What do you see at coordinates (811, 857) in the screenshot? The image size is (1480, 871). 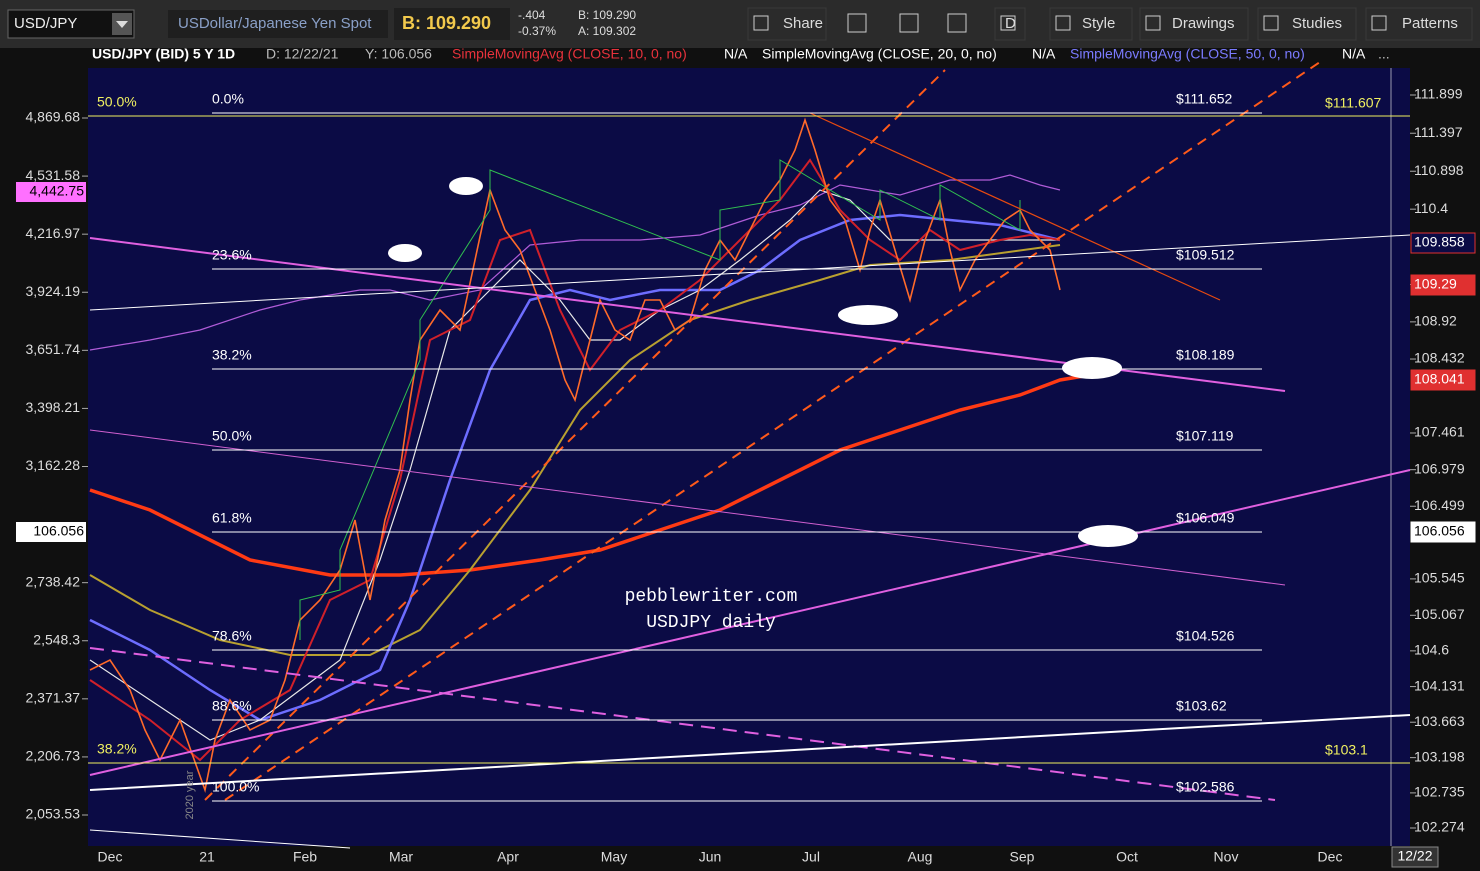 I see `x-tick-label: Jul` at bounding box center [811, 857].